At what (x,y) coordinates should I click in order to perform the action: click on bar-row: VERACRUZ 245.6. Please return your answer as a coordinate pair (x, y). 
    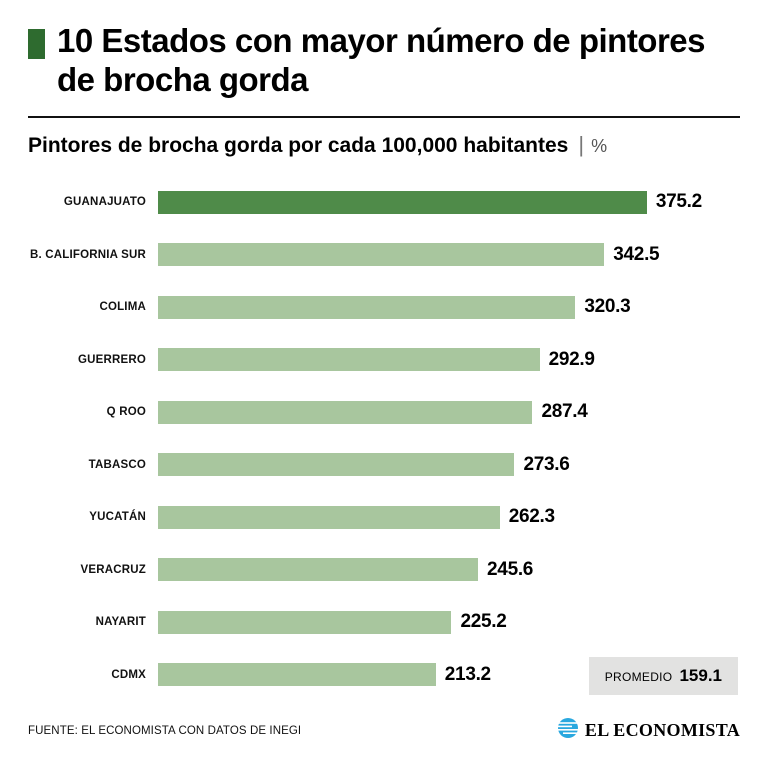
    Looking at the image, I should click on (384, 569).